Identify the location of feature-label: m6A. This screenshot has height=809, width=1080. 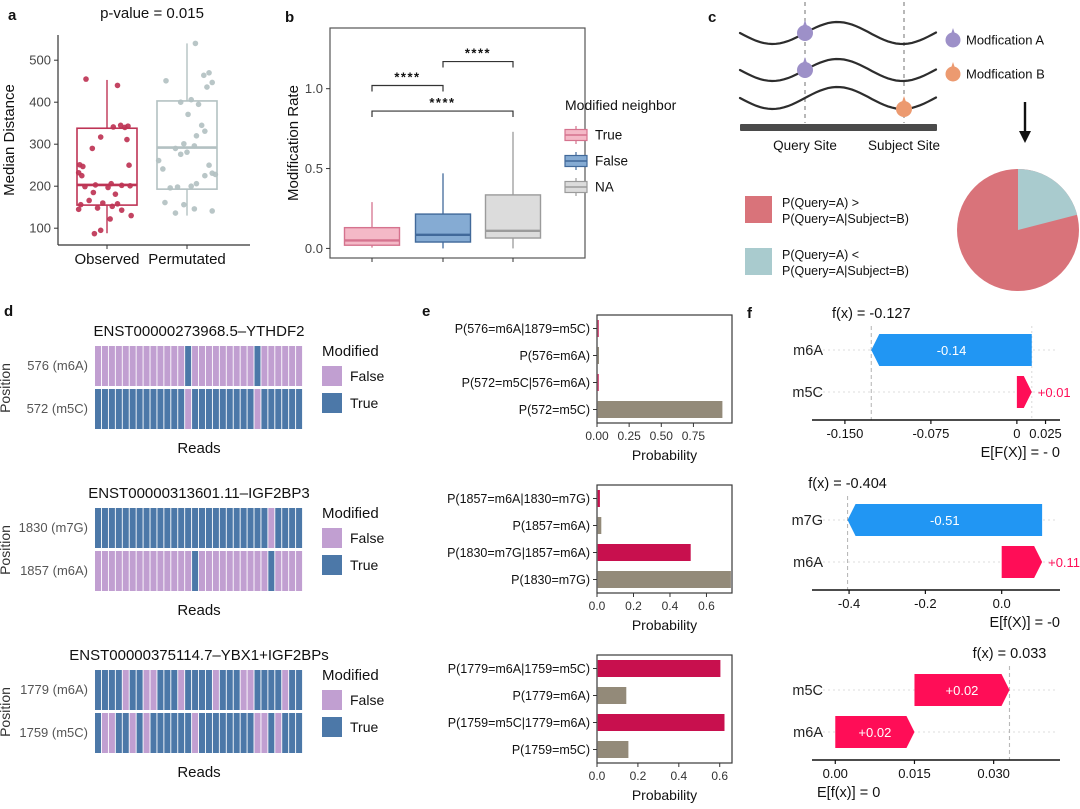
(808, 733).